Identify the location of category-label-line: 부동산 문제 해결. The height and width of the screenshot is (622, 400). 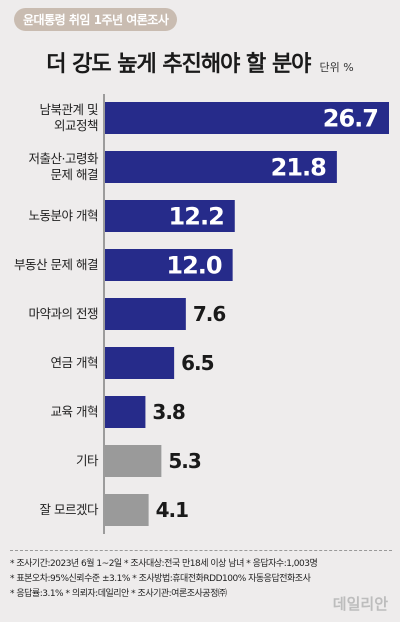
(56, 264).